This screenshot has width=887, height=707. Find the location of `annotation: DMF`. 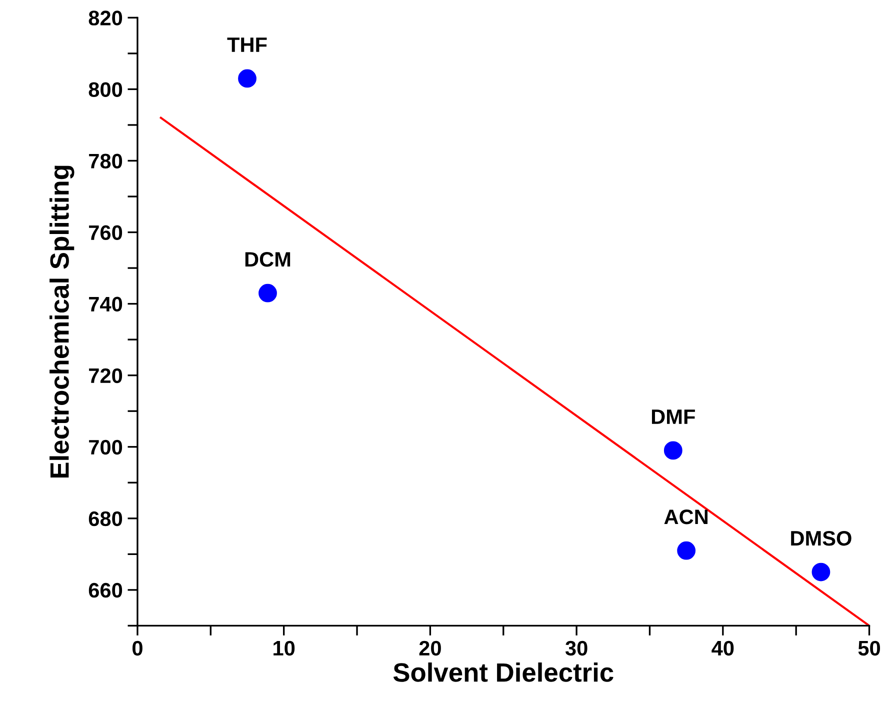

annotation: DMF is located at coordinates (673, 417).